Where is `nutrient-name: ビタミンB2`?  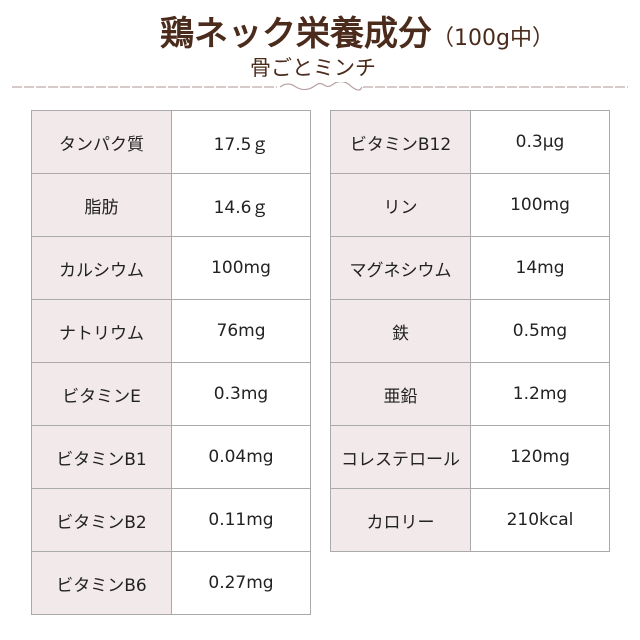
nutrient-name: ビタミンB2 is located at coordinates (101, 520).